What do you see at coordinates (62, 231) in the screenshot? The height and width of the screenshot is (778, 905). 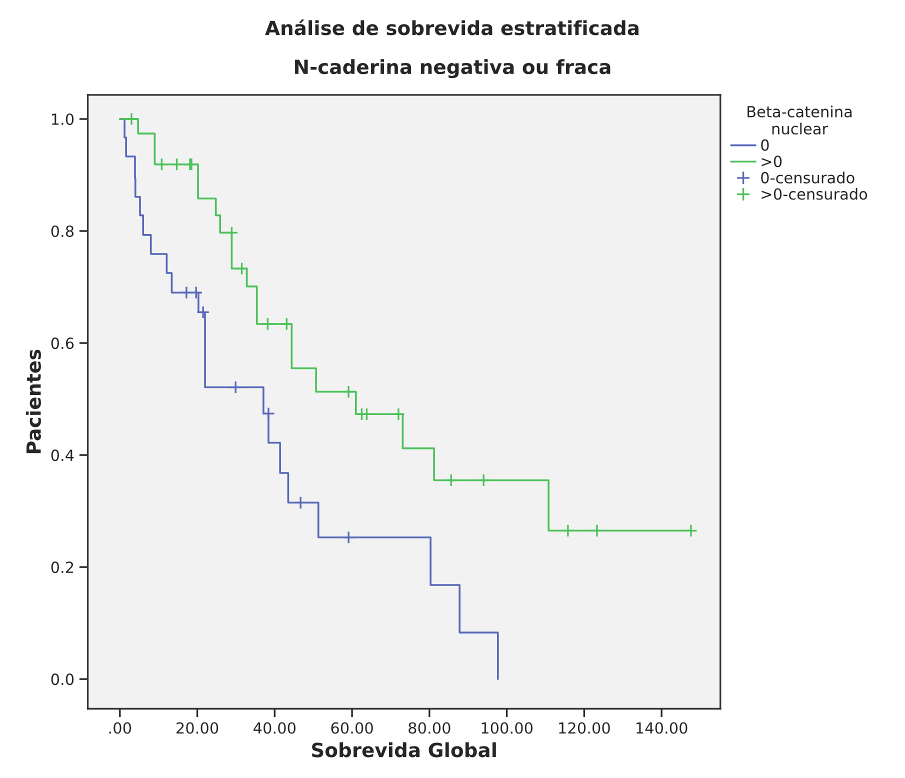 I see `y-tick-label: 0.8` at bounding box center [62, 231].